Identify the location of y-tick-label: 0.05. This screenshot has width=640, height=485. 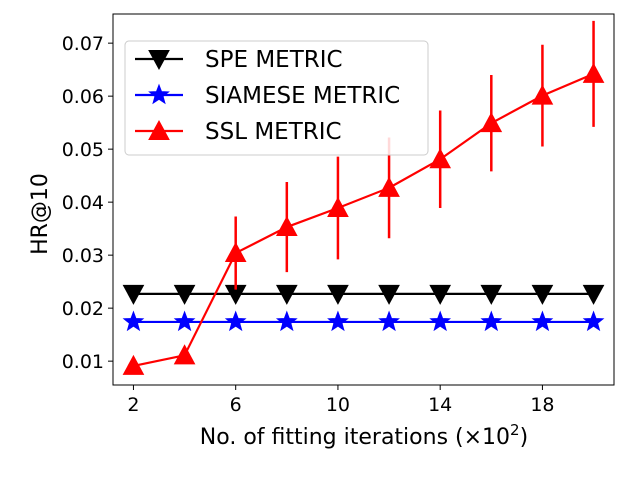
(83, 150).